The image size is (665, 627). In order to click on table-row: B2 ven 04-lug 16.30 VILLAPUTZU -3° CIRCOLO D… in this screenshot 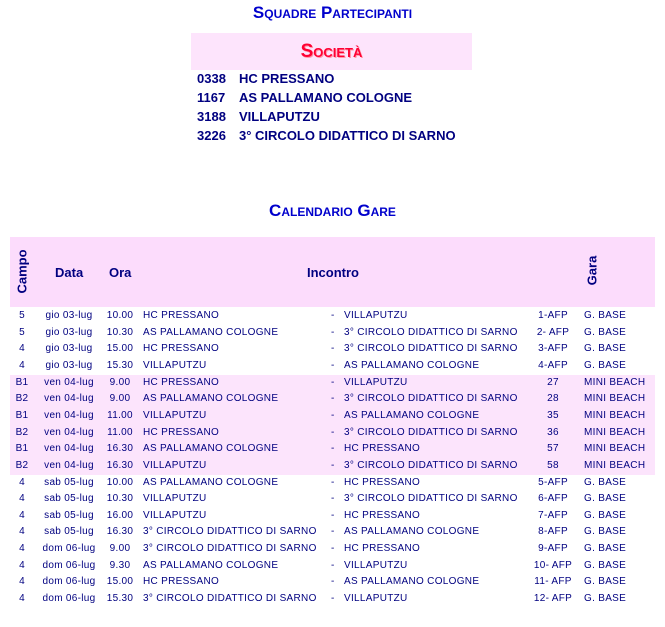, I will do `click(332, 466)`.